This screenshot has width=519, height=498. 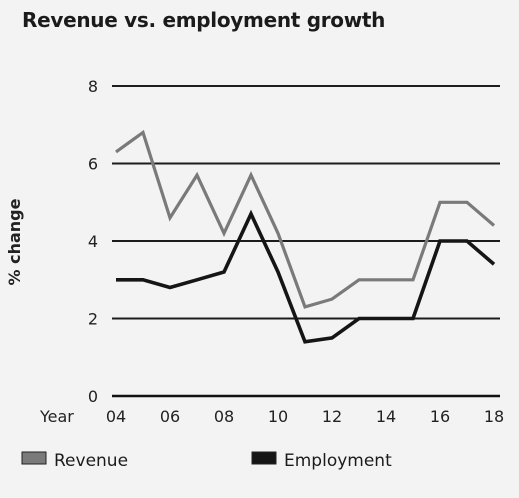 I want to click on x-tick-label: 16, so click(x=440, y=416).